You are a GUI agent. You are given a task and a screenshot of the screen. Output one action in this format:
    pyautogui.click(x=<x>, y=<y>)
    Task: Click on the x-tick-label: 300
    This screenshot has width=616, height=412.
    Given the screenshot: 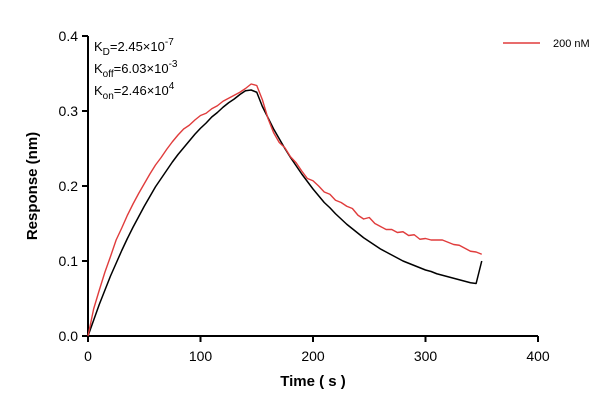 What is the action you would take?
    pyautogui.click(x=426, y=356)
    